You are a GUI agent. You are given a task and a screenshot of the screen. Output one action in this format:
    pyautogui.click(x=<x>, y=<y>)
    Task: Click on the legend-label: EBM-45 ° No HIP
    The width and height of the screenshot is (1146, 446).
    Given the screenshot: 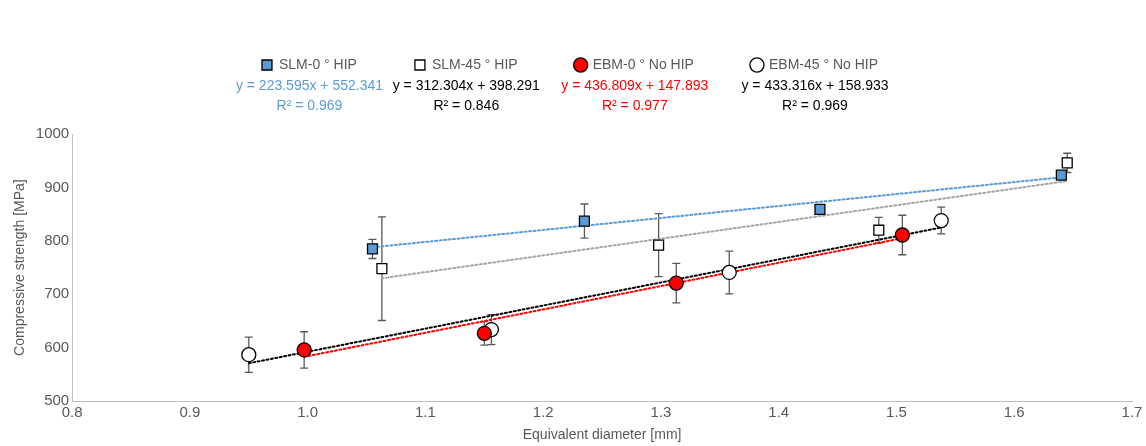 What is the action you would take?
    pyautogui.click(x=823, y=63)
    